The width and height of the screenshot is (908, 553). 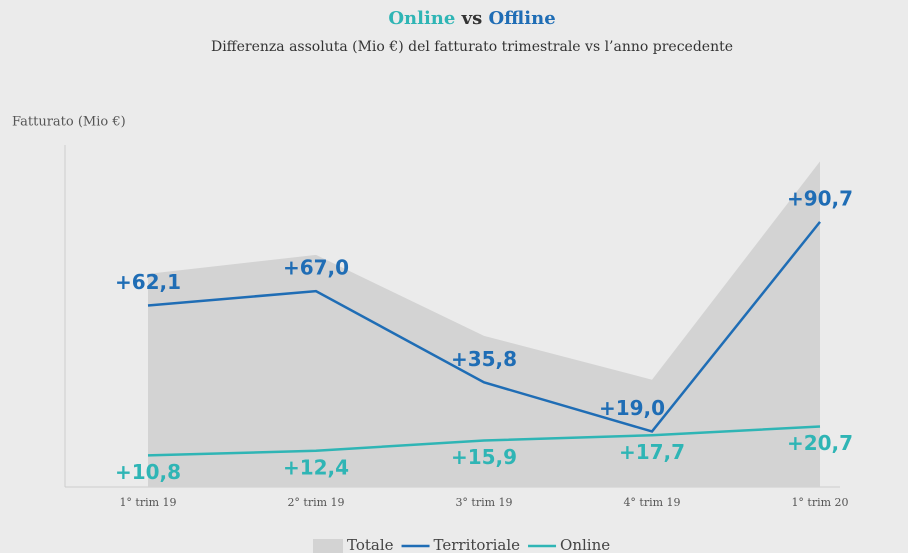 What do you see at coordinates (652, 452) in the screenshot?
I see `value-label: +17,7` at bounding box center [652, 452].